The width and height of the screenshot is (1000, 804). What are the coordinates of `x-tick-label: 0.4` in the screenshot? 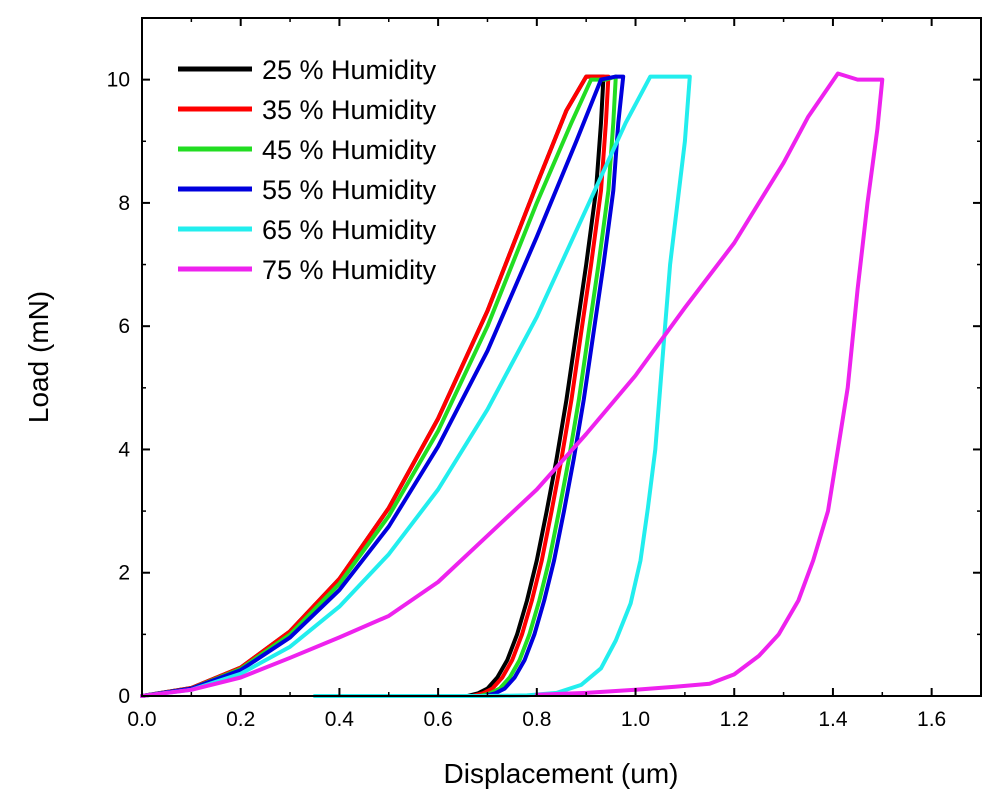 It's located at (340, 719).